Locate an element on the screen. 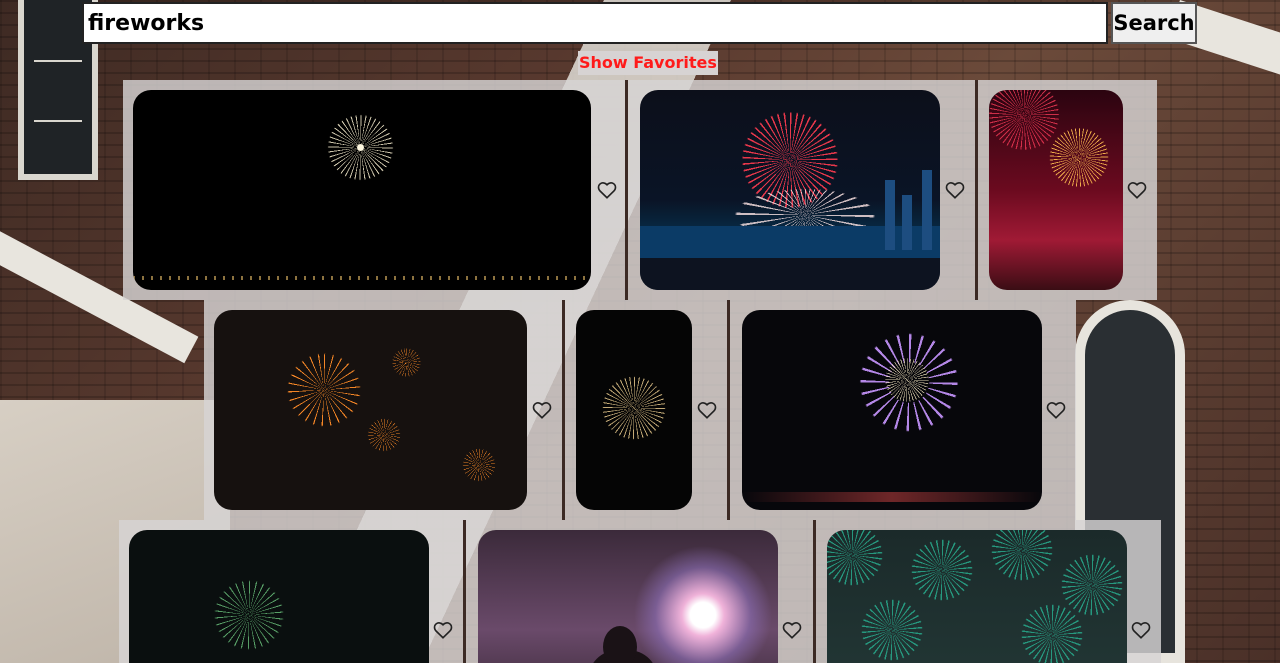 The width and height of the screenshot is (1280, 663). water-reflection is located at coordinates (892, 497).